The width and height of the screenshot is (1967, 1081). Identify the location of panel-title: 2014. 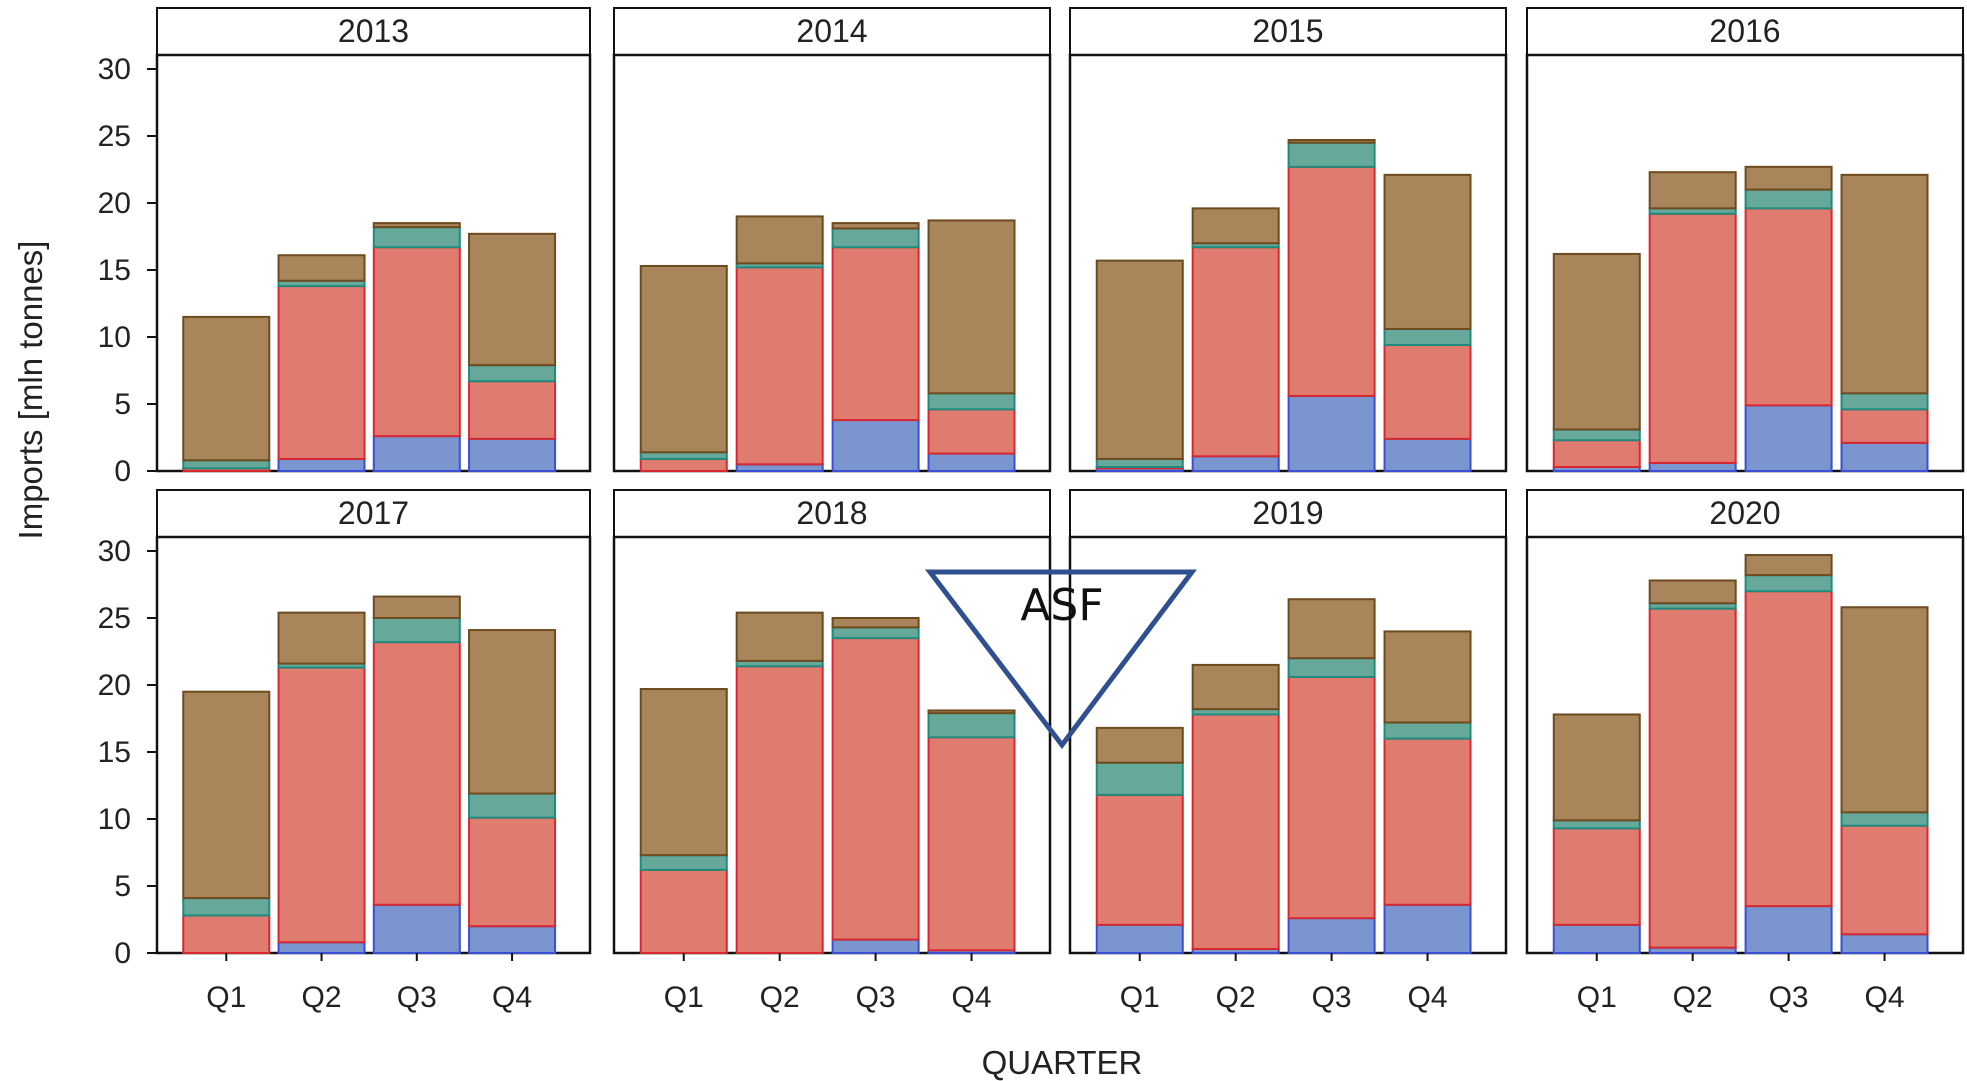
(831, 31).